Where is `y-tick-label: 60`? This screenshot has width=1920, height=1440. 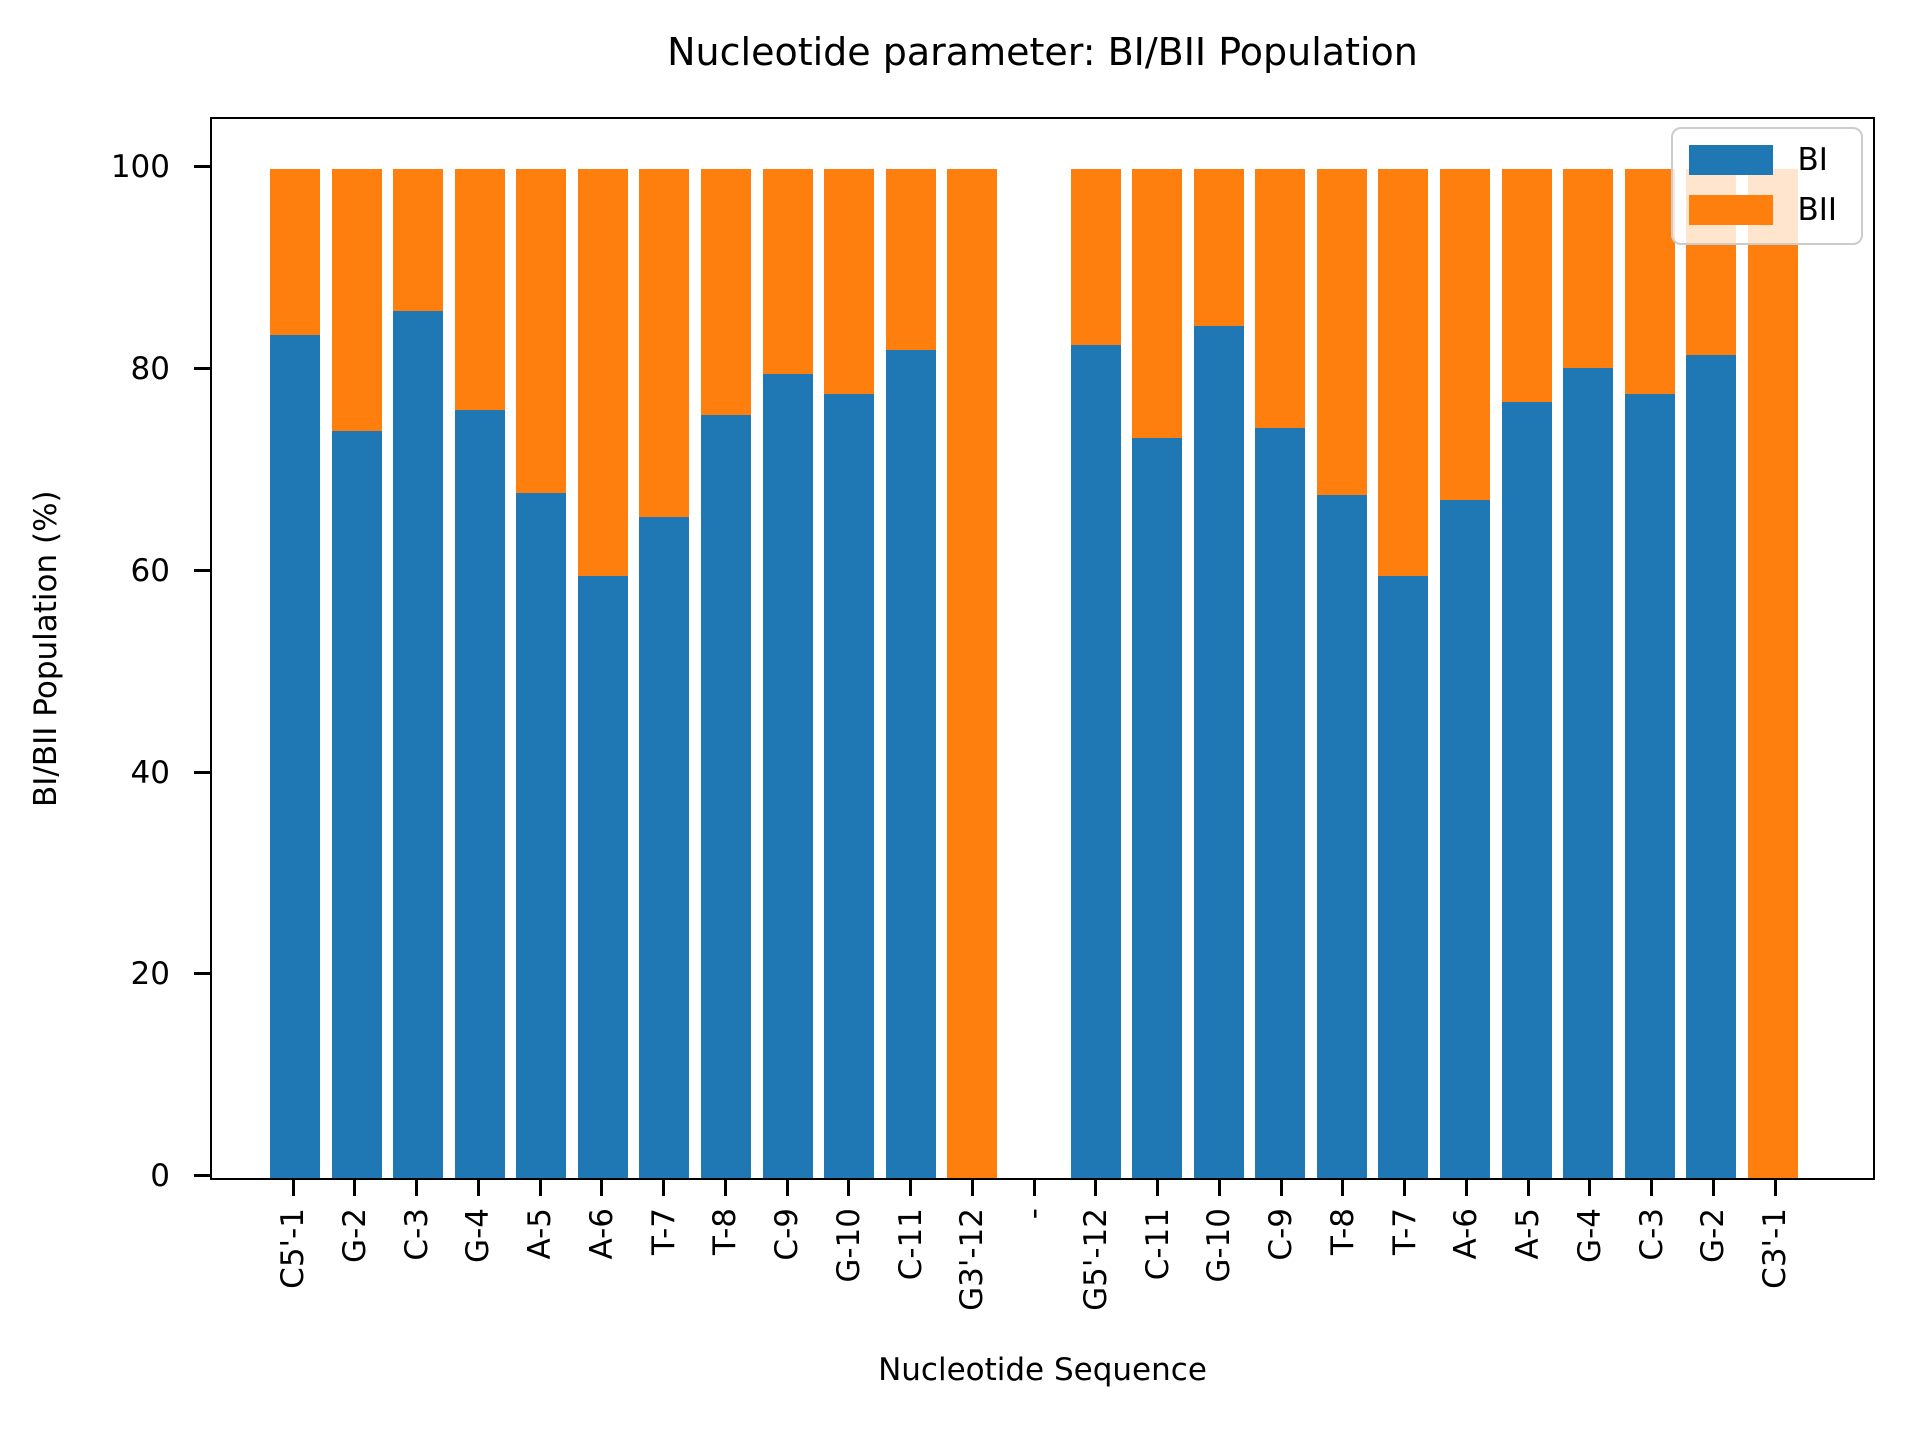
y-tick-label: 60 is located at coordinates (150, 570).